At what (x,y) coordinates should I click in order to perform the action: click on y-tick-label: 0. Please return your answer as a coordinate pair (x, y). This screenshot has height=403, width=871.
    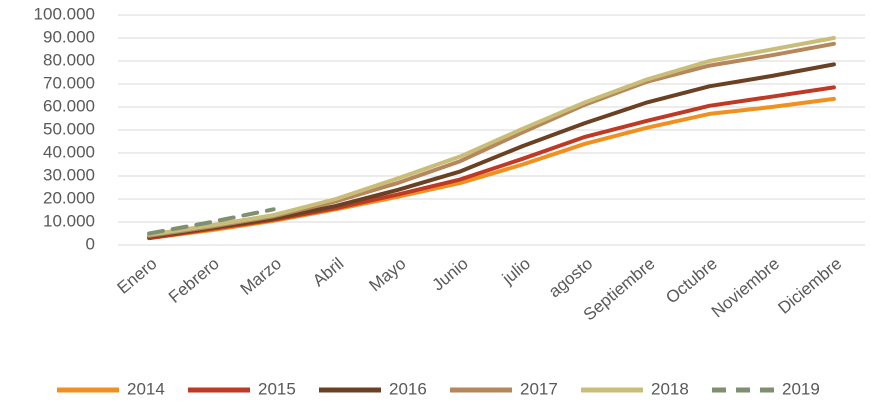
    Looking at the image, I should click on (90, 243).